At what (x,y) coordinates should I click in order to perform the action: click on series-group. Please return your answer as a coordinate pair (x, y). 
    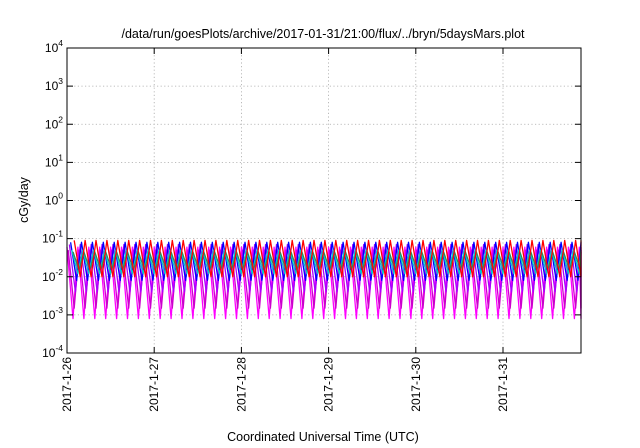
    Looking at the image, I should click on (324, 279).